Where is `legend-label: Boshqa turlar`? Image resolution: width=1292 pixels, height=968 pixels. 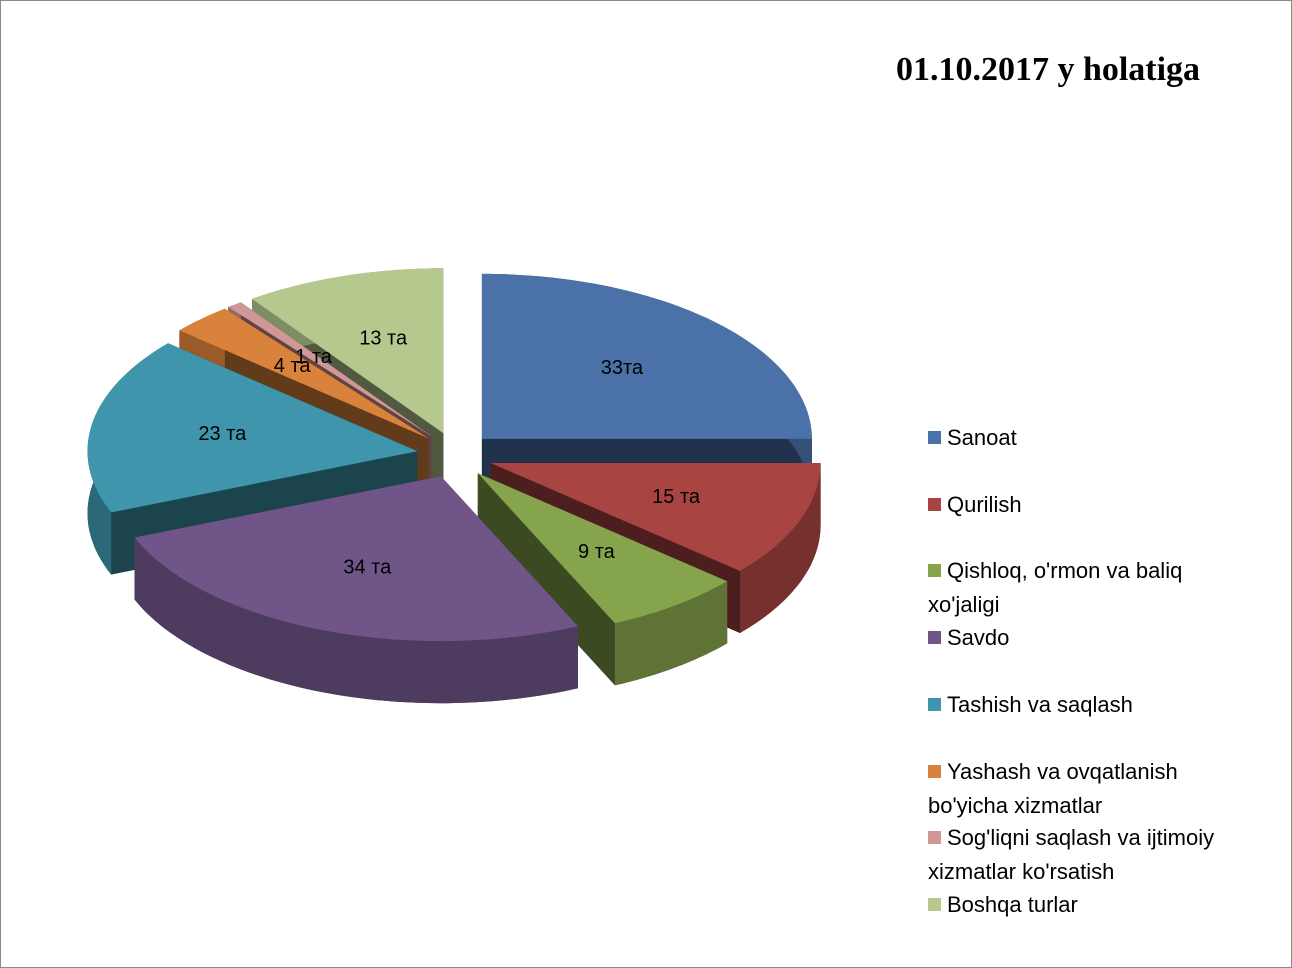
legend-label: Boshqa turlar is located at coordinates (1012, 904).